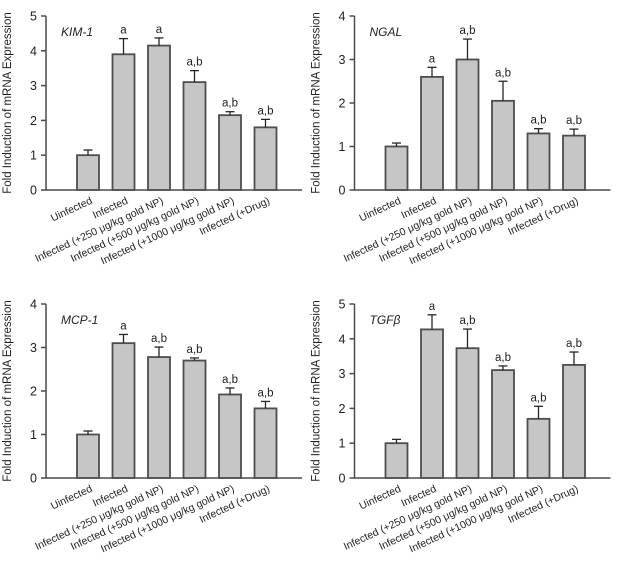  Describe the element at coordinates (79, 320) in the screenshot. I see `panel-title: MCP-1` at that location.